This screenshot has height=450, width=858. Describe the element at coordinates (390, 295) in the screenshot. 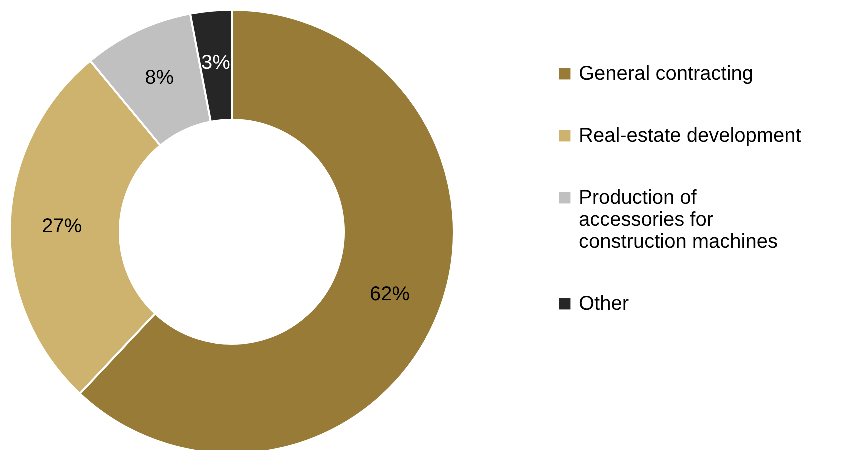

I see `data-label: 62%` at that location.